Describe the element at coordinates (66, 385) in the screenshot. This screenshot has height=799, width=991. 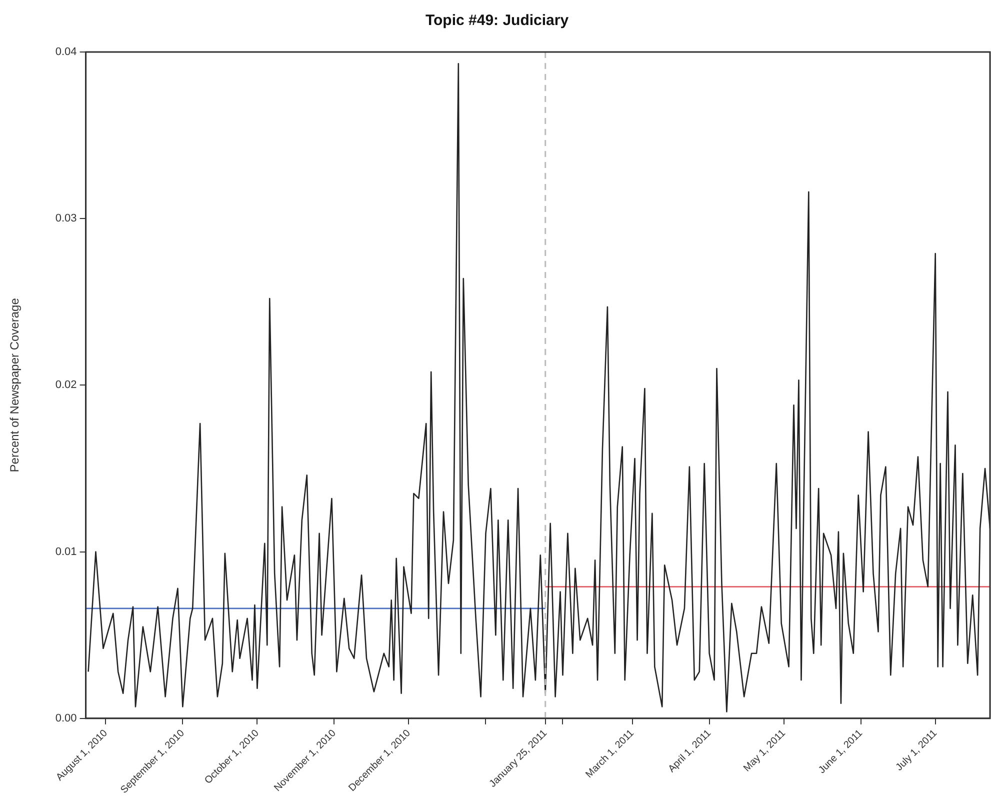
I see `y-tick-label: 0.02` at that location.